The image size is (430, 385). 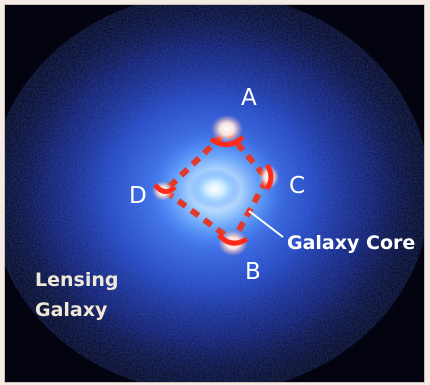 What do you see at coordinates (71, 310) in the screenshot?
I see `label-lensing-galaxy-line2: Galaxy` at bounding box center [71, 310].